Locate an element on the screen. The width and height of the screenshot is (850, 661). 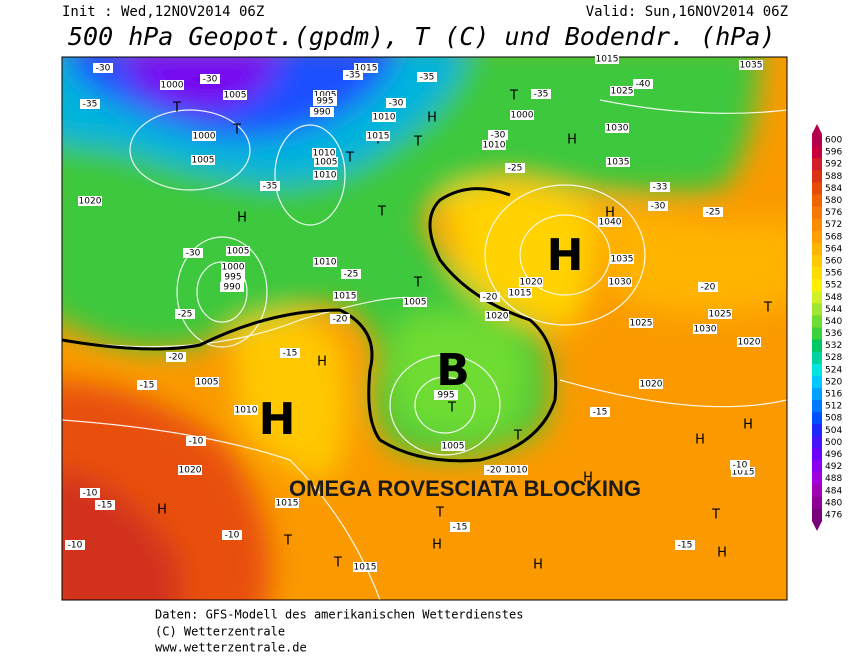
legend-value: 512 is located at coordinates (833, 407).